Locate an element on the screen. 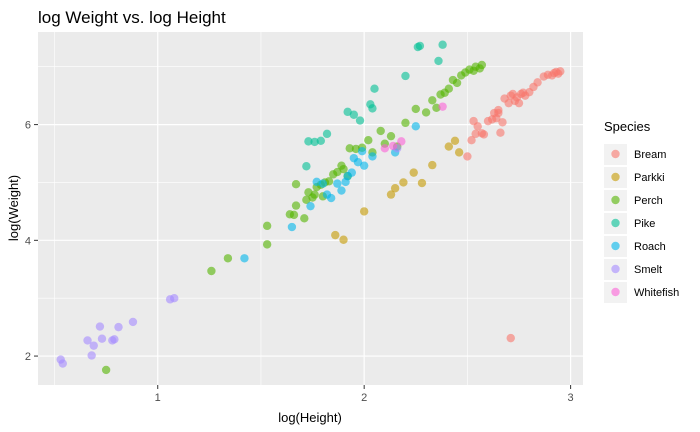  legend-label-smelt: Smelt is located at coordinates (648, 270).